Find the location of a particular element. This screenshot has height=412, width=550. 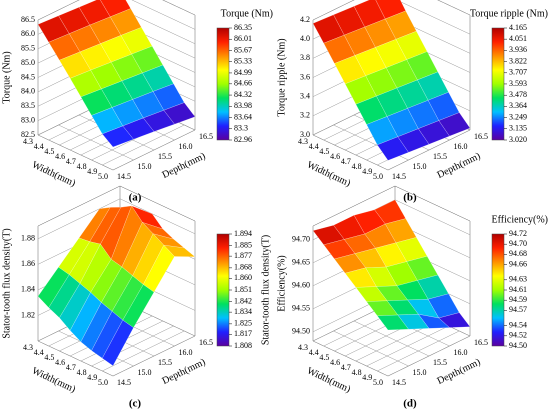

z-tick-label: 4.0 is located at coordinates (305, 38).